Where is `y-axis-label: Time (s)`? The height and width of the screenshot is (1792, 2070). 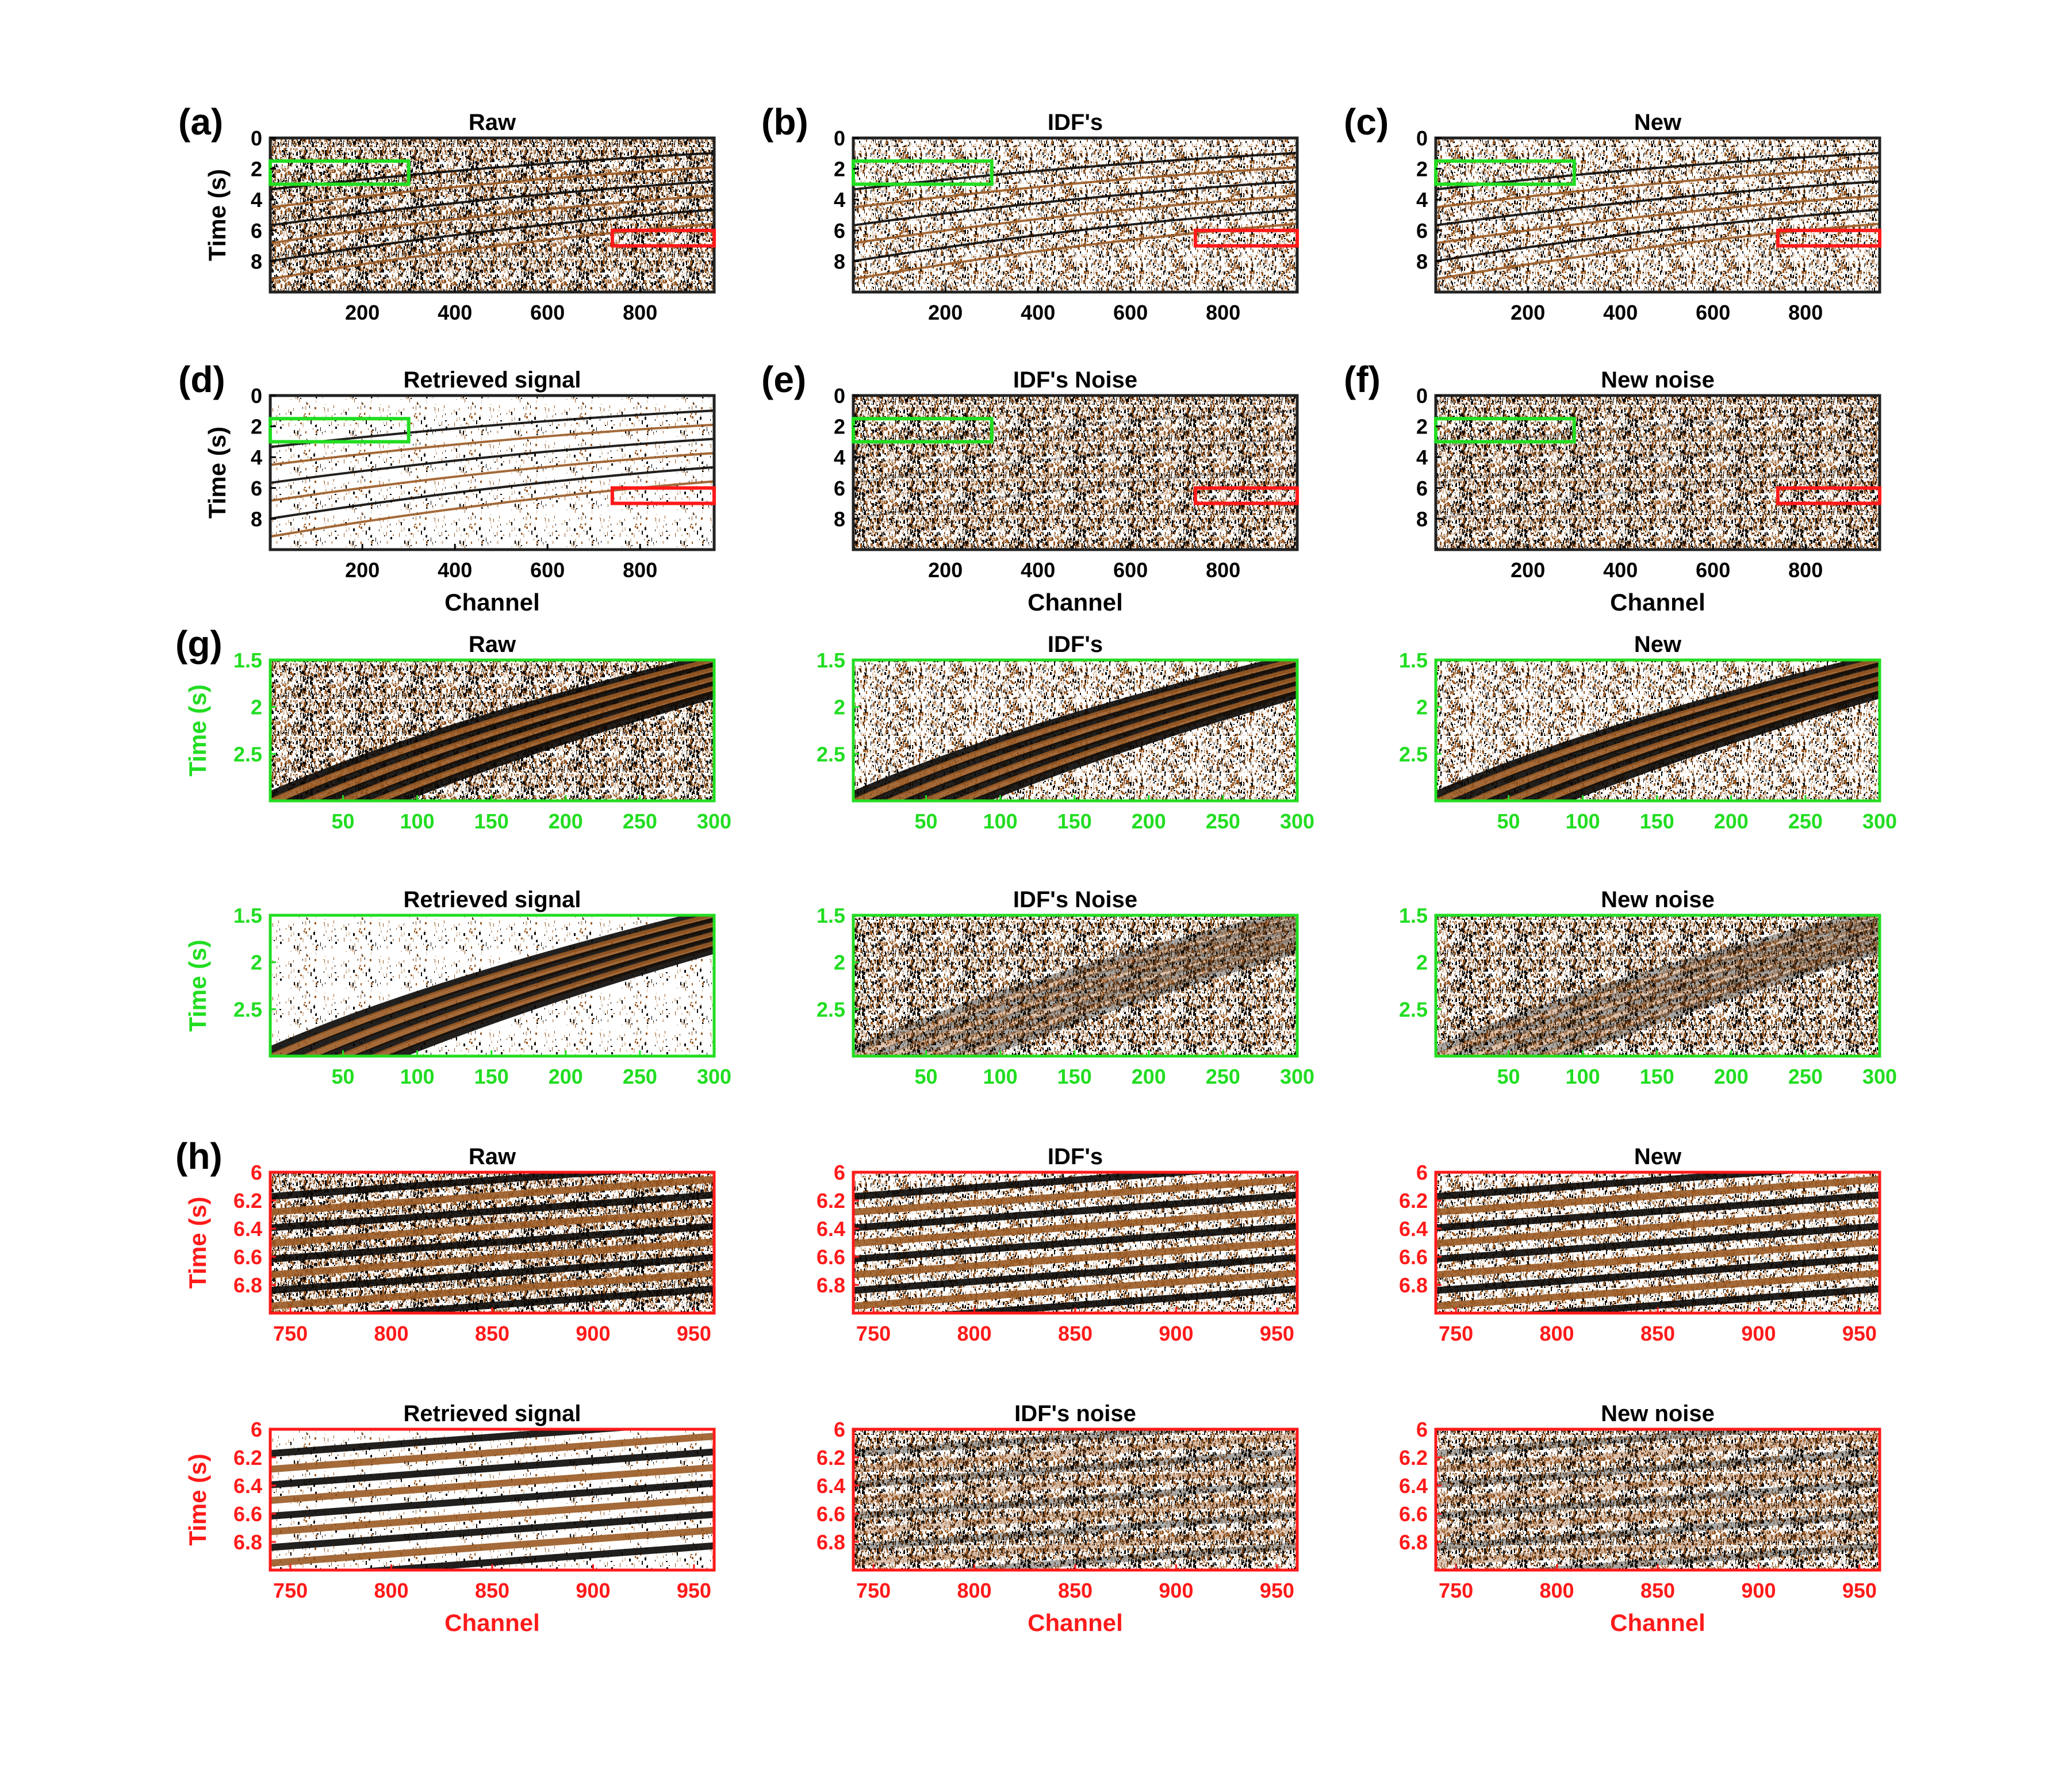 y-axis-label: Time (s) is located at coordinates (197, 730).